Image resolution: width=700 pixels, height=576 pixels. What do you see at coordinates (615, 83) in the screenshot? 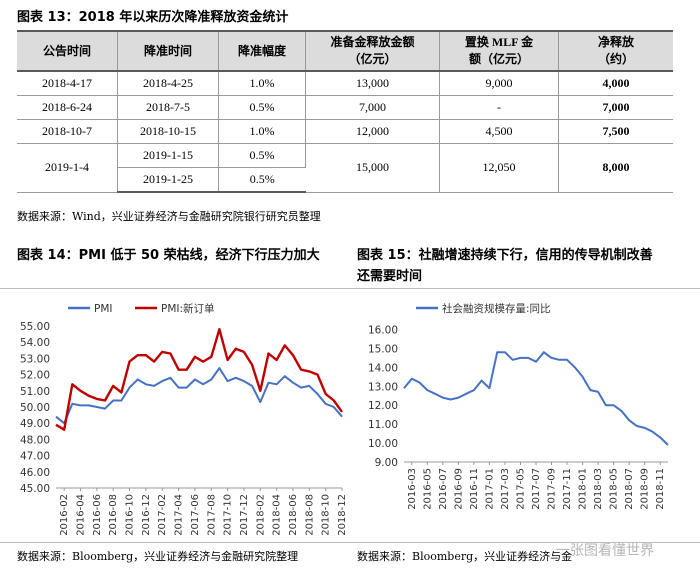
I see `cell-net: 4,000` at bounding box center [615, 83].